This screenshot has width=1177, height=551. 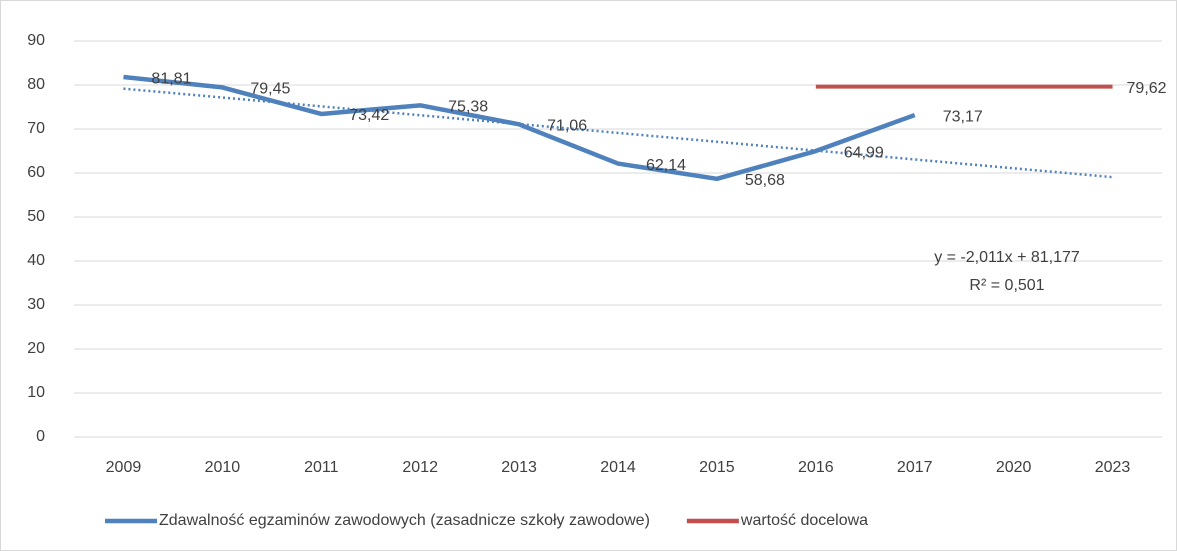 What do you see at coordinates (36, 260) in the screenshot?
I see `y-tick-label: 40` at bounding box center [36, 260].